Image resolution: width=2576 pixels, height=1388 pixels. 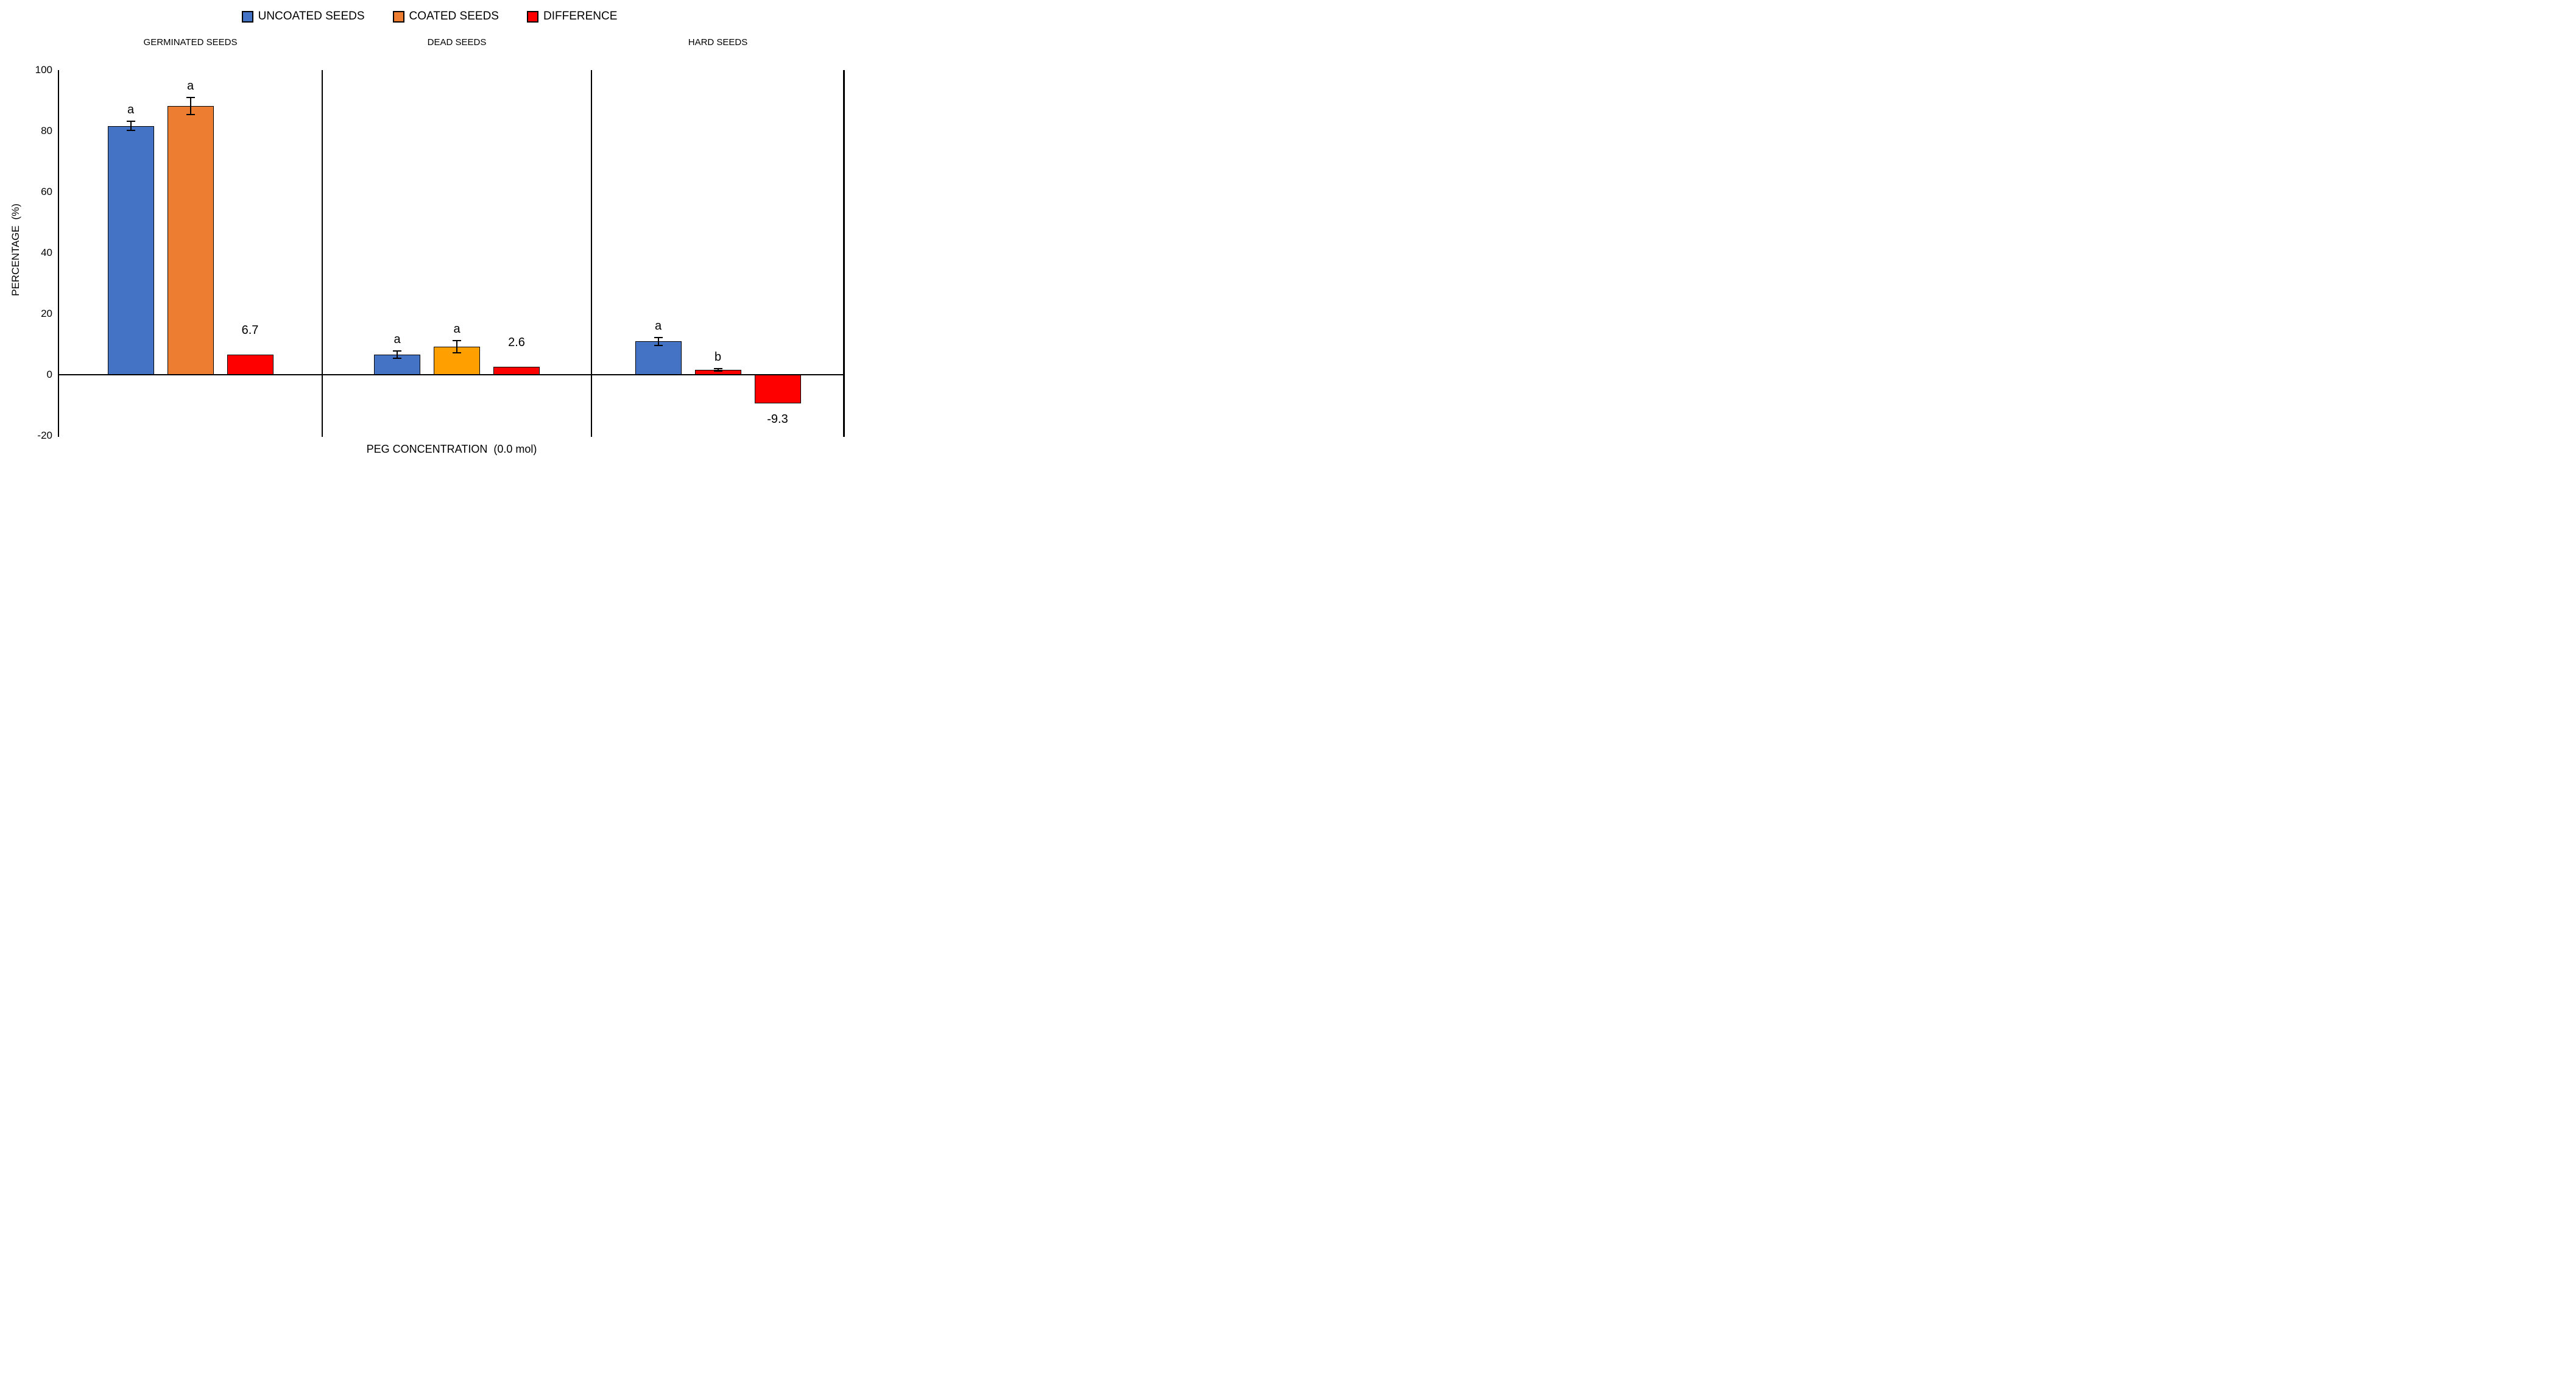 I want to click on y-axis-line, so click(x=58, y=253).